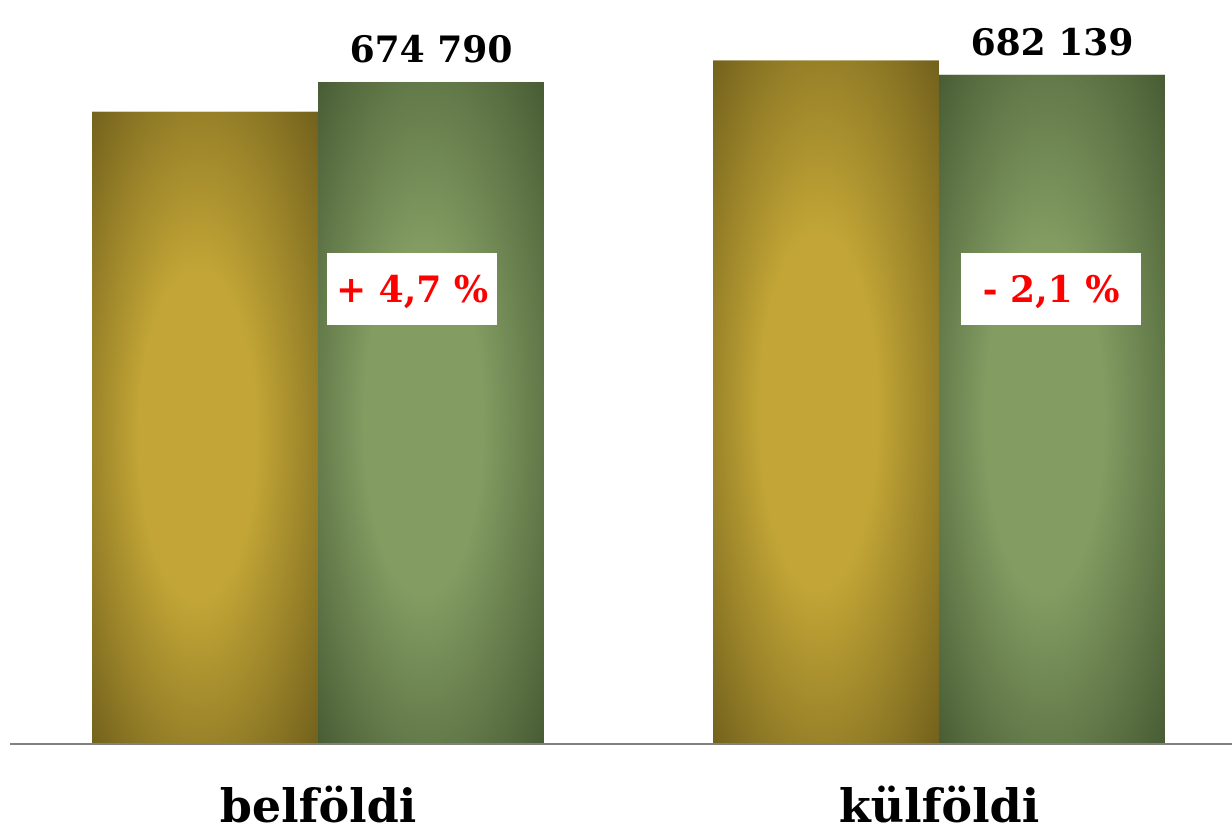  I want to click on category-label-1: belföldi, so click(318, 802).